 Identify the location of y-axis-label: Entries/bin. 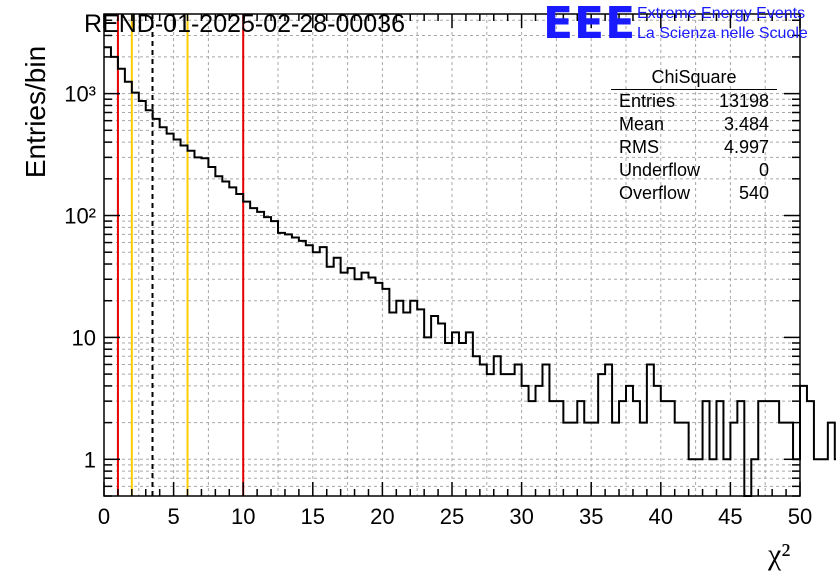
(35, 112).